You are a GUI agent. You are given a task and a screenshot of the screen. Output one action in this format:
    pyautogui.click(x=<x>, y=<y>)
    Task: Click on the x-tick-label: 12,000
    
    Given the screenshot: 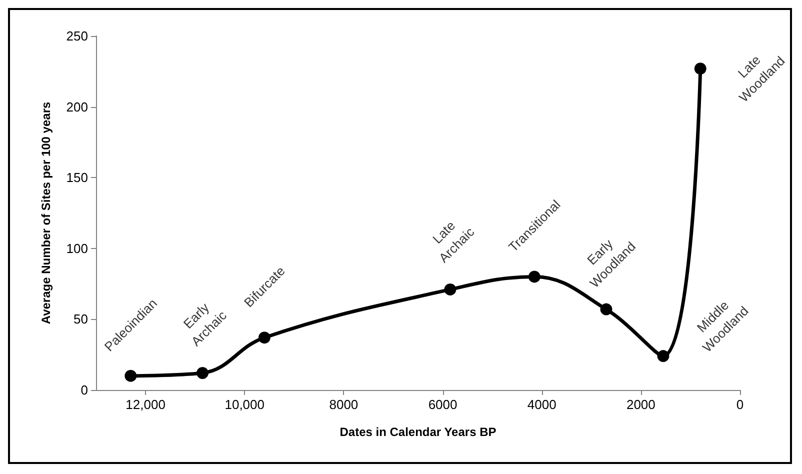 What is the action you would take?
    pyautogui.click(x=146, y=404)
    